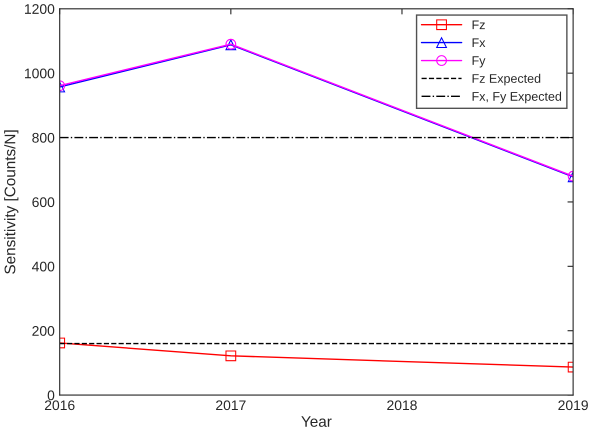  I want to click on y-tick-label: 400, so click(43, 267).